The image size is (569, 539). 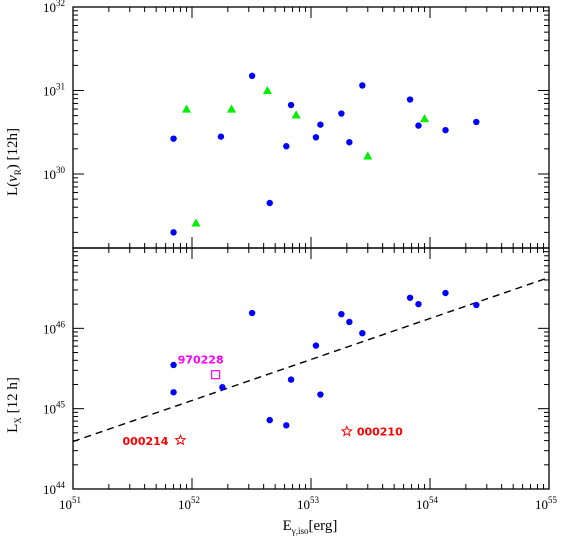 I want to click on y-tick-label: 1045, so click(x=54, y=408).